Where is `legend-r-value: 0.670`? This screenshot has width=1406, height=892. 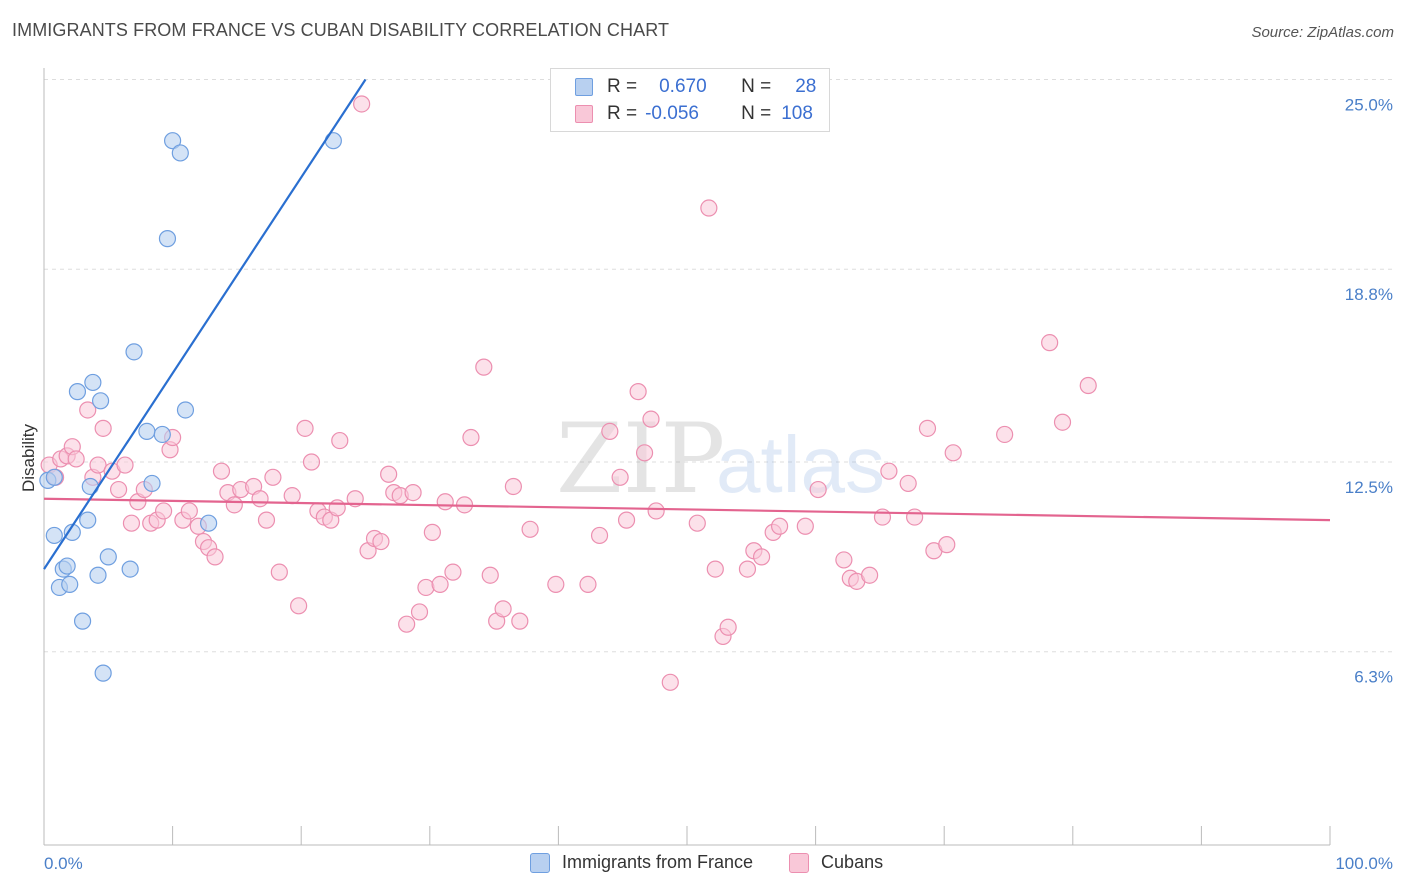 legend-r-value: 0.670 is located at coordinates (683, 86).